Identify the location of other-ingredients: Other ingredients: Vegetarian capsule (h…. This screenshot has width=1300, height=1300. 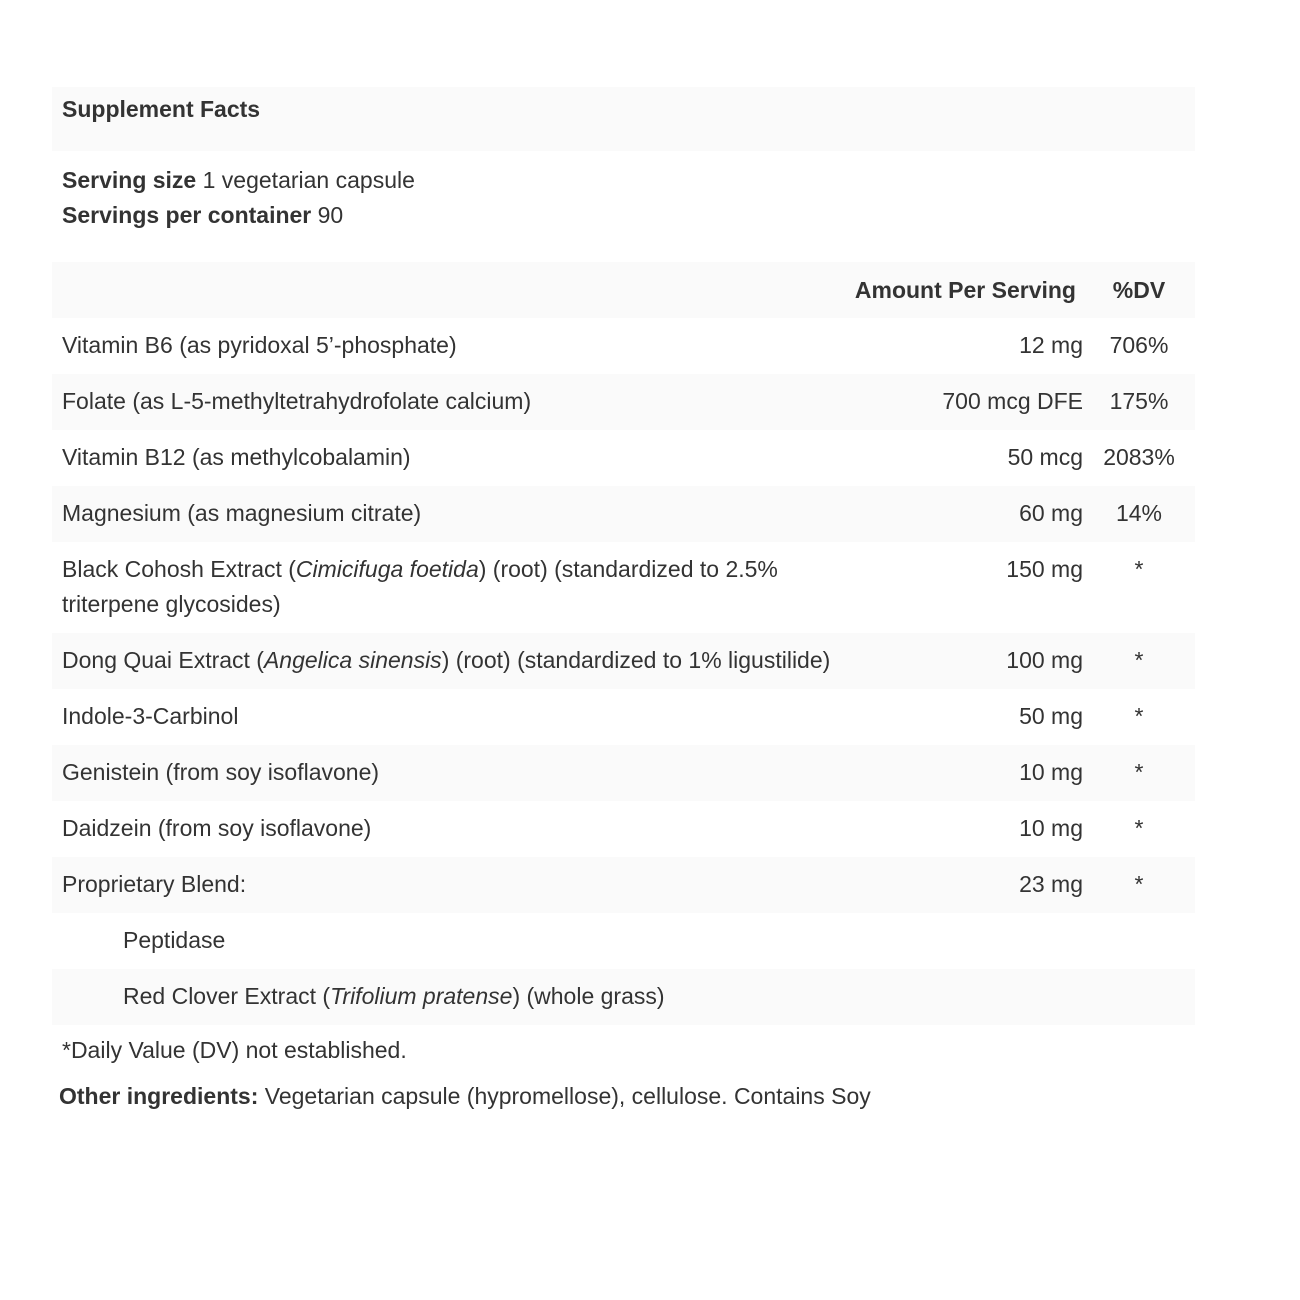
(627, 1096).